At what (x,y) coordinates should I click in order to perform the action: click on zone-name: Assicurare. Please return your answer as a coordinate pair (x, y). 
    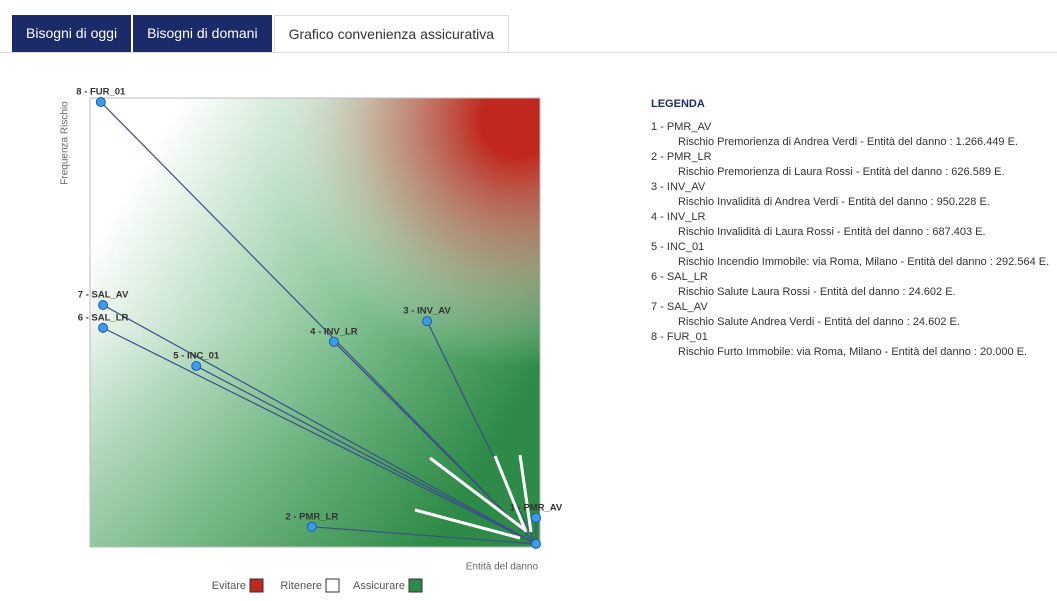
    Looking at the image, I should click on (379, 586).